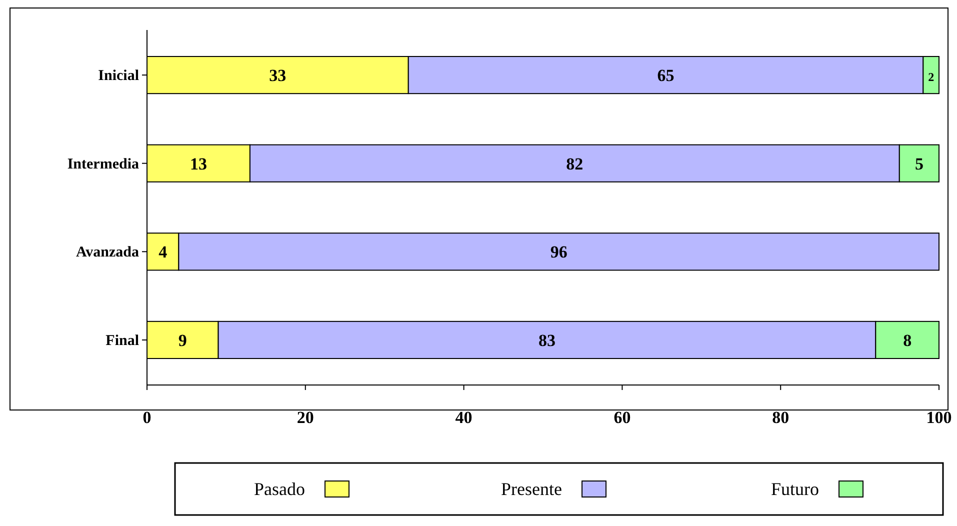  What do you see at coordinates (122, 340) in the screenshot?
I see `y-tick-label: Final` at bounding box center [122, 340].